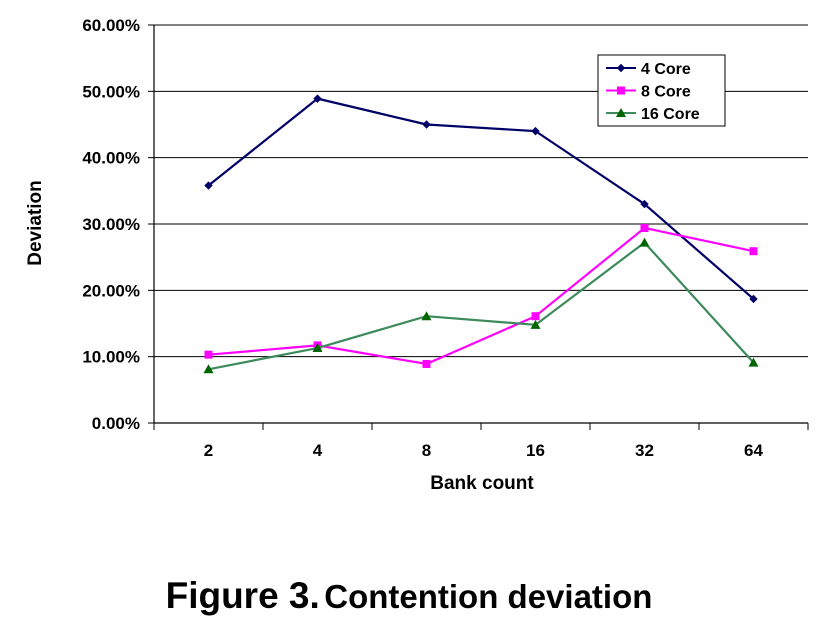 The height and width of the screenshot is (633, 818). I want to click on y-tick-label: 40.00%, so click(111, 158).